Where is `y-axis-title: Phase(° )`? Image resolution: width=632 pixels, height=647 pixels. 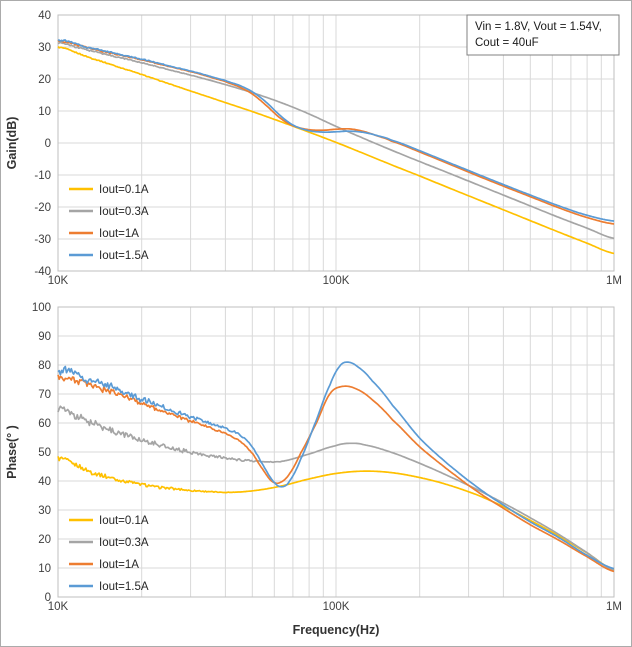 y-axis-title: Phase(° ) is located at coordinates (12, 452).